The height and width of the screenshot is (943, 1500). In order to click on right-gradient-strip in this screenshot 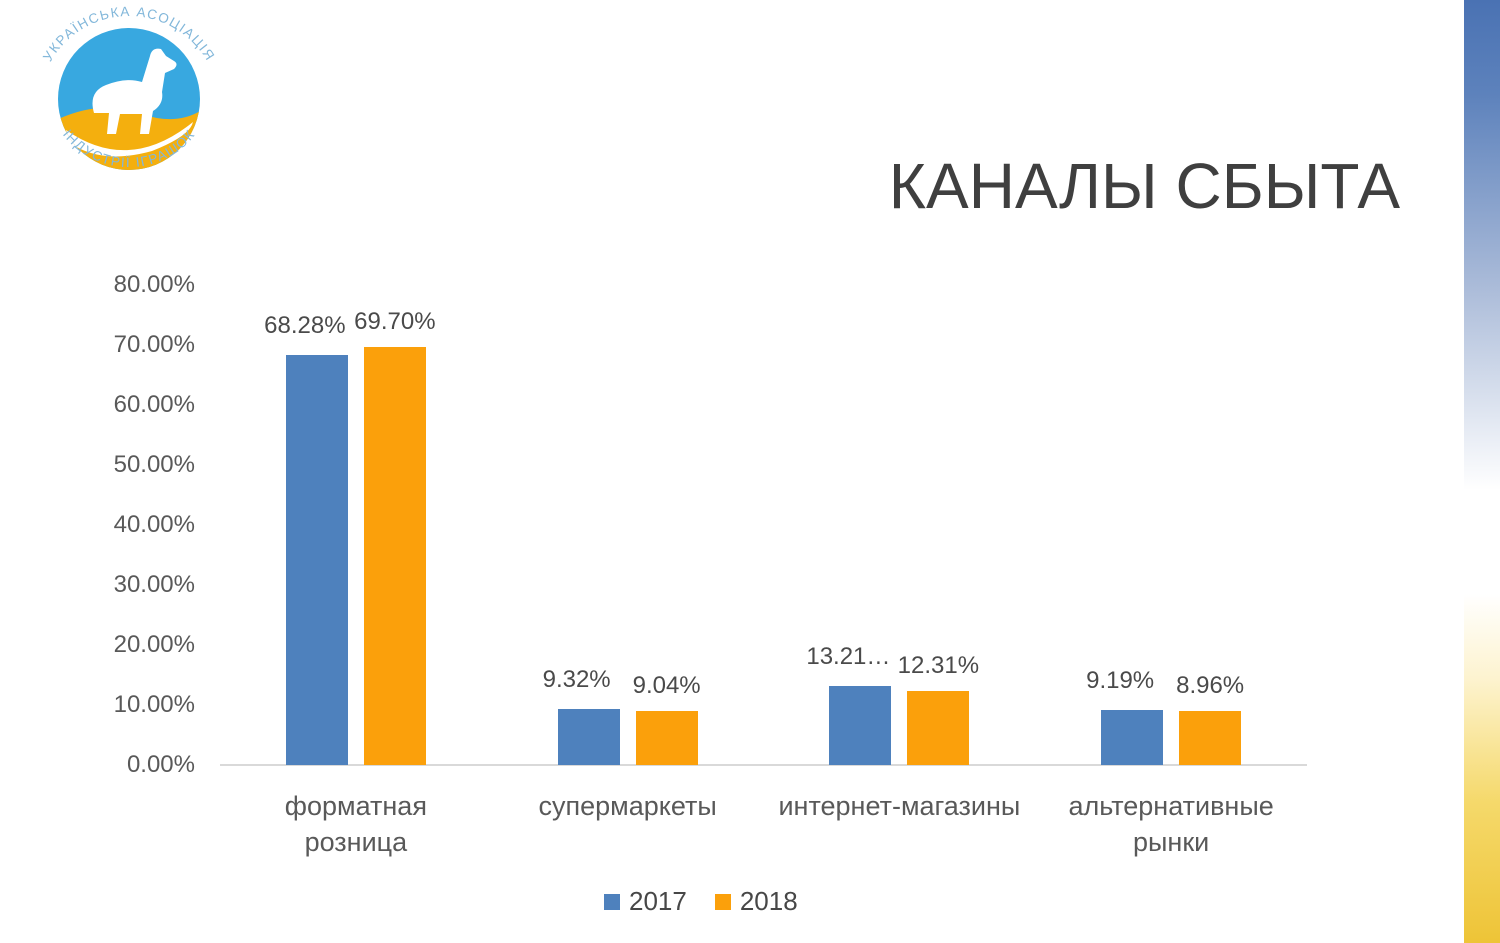, I will do `click(1482, 471)`.